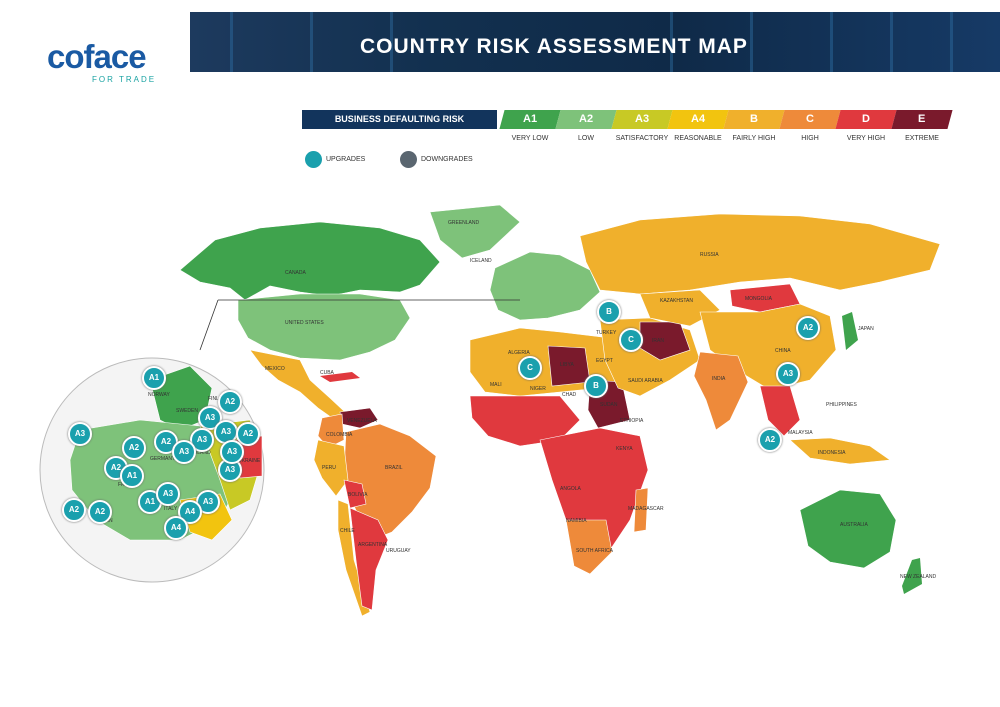  Describe the element at coordinates (187, 411) in the screenshot. I see `label-sweden: SWEDEN` at that location.